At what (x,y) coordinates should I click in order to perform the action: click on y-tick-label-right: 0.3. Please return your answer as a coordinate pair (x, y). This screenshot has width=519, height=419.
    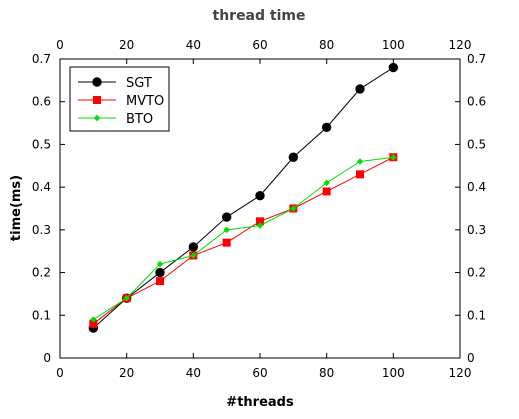
    Looking at the image, I should click on (476, 230).